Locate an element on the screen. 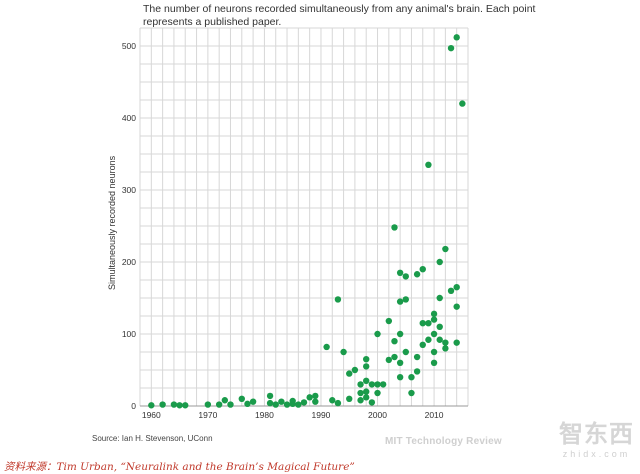 This screenshot has height=474, width=640. x-tick-label: 1960 is located at coordinates (151, 415).